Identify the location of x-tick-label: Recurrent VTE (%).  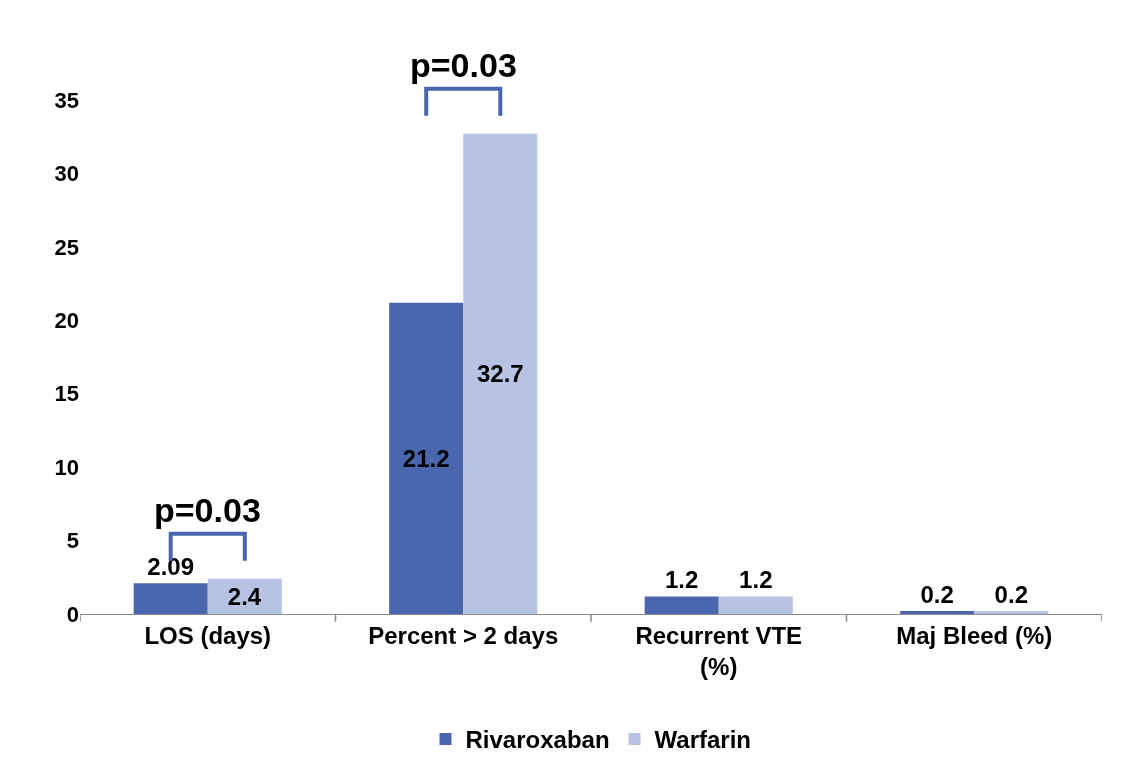
(719, 650).